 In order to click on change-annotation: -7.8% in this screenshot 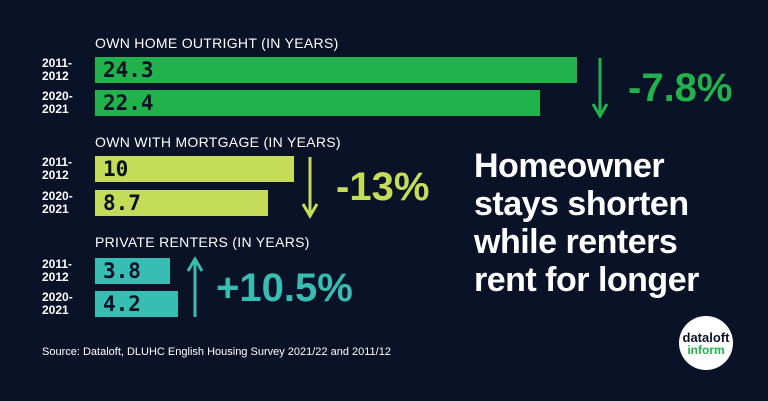, I will do `click(680, 88)`.